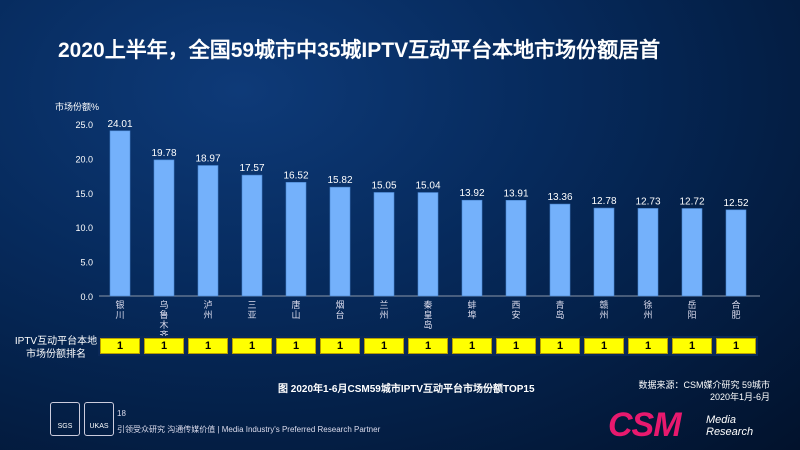  Describe the element at coordinates (86, 297) in the screenshot. I see `y-tick-label: 0.0` at that location.